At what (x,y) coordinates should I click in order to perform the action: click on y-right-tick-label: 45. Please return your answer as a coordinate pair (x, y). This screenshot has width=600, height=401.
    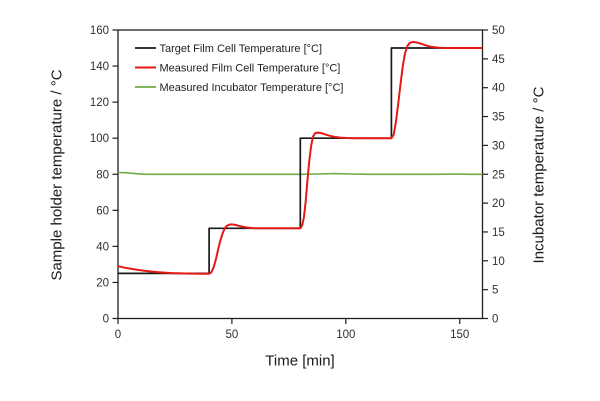
    Looking at the image, I should click on (498, 60).